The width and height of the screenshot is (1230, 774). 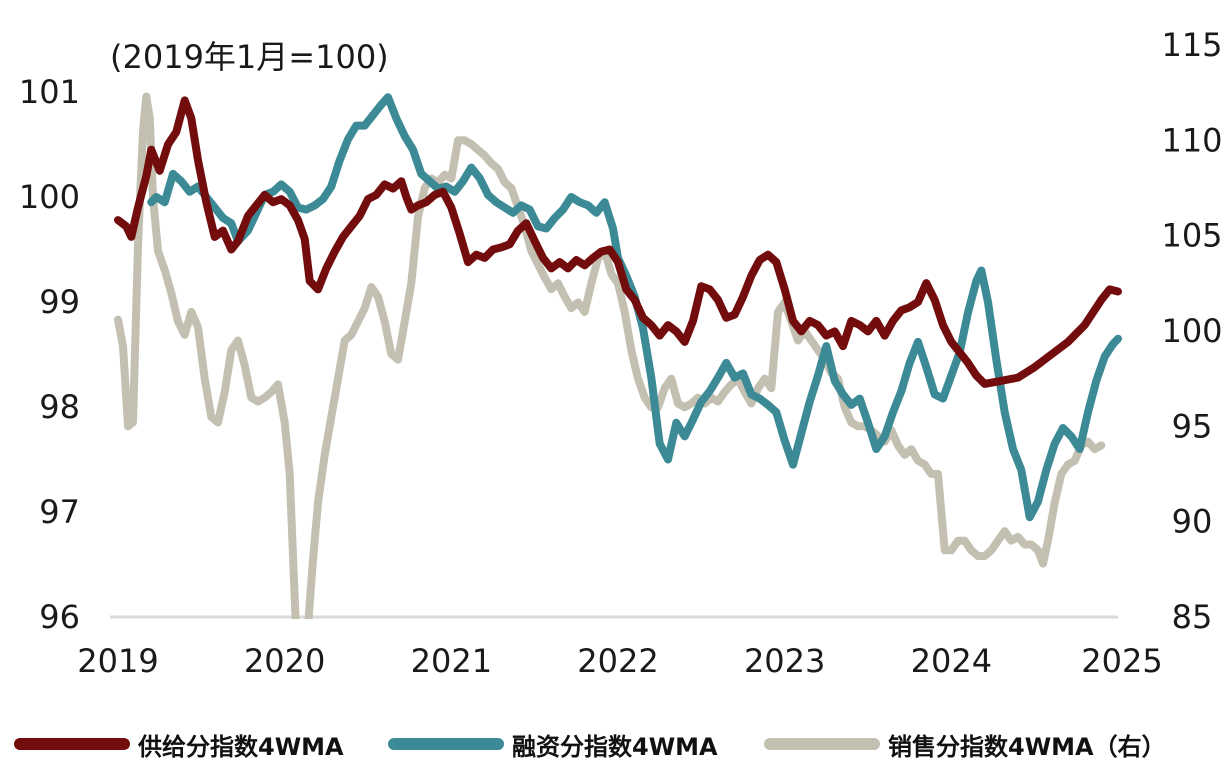 What do you see at coordinates (1121, 661) in the screenshot?
I see `x-tick-label: 2025` at bounding box center [1121, 661].